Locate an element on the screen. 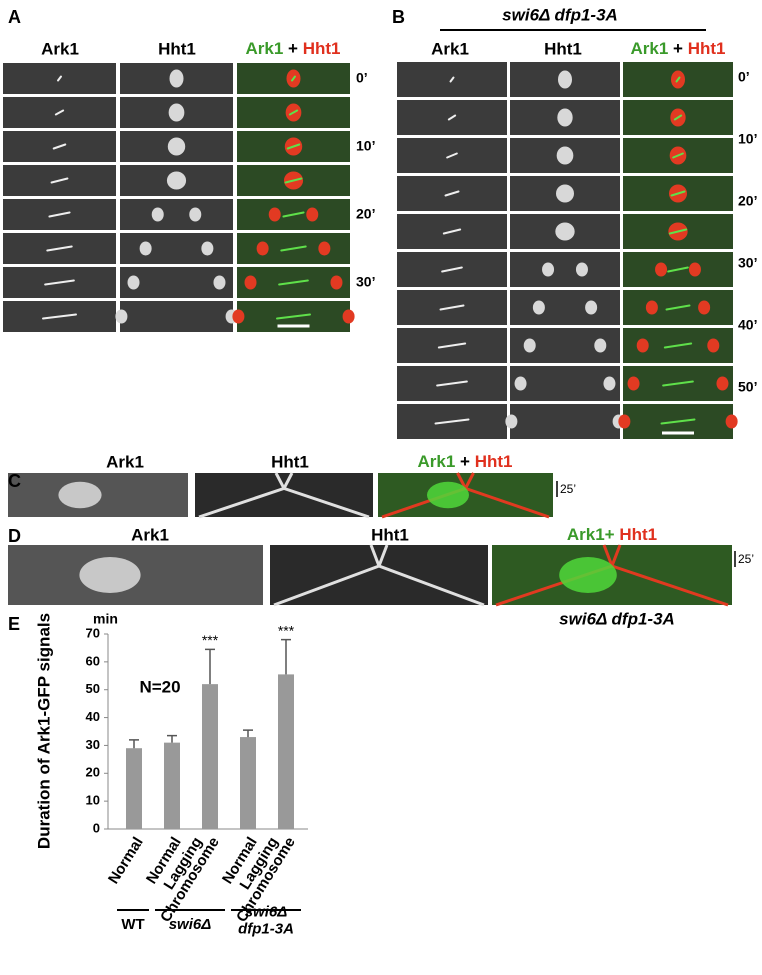 The image size is (762, 975). panel-label: D is located at coordinates (14, 536).